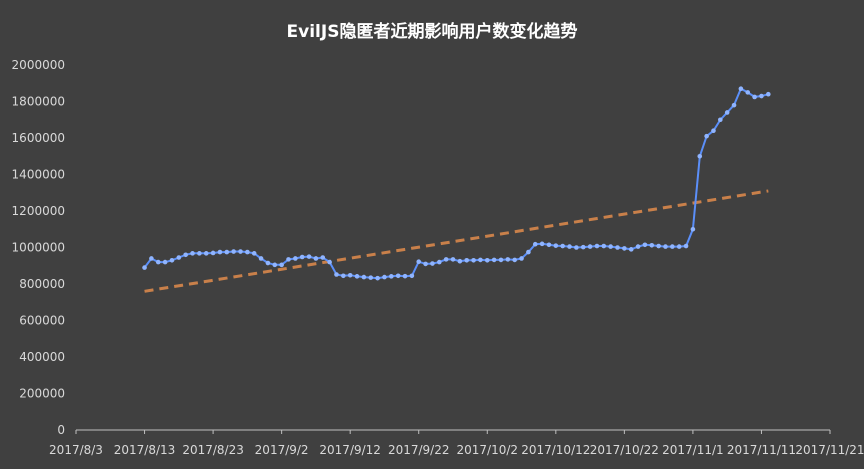  Describe the element at coordinates (38, 211) in the screenshot. I see `y-tick-label: 1200000` at that location.